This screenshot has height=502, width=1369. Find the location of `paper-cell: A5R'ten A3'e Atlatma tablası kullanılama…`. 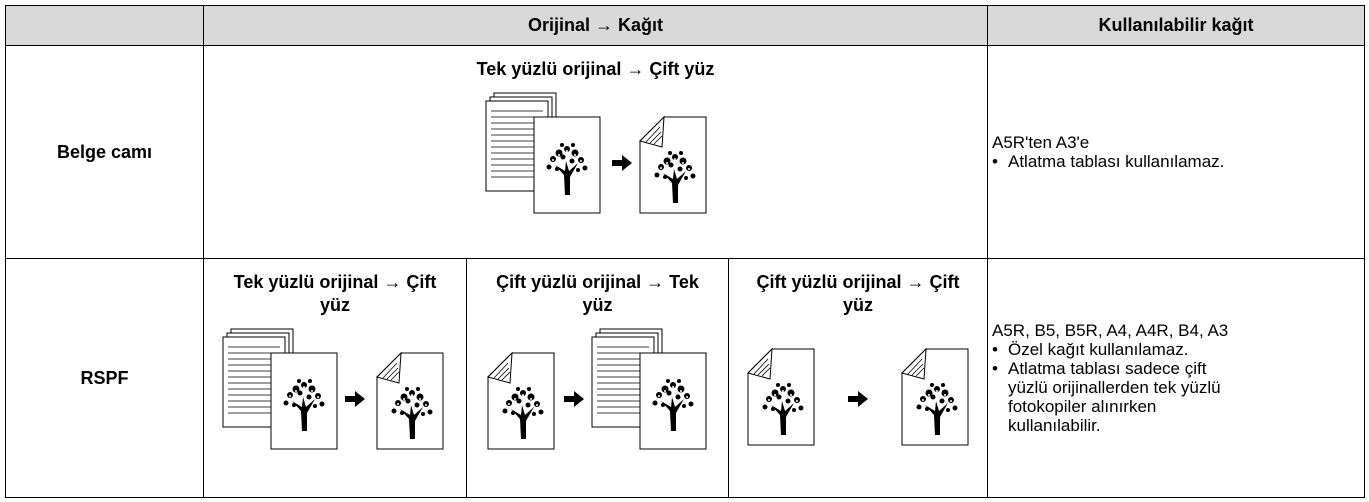

paper-cell: A5R'ten A3'e Atlatma tablası kullanılama… is located at coordinates (1176, 152).